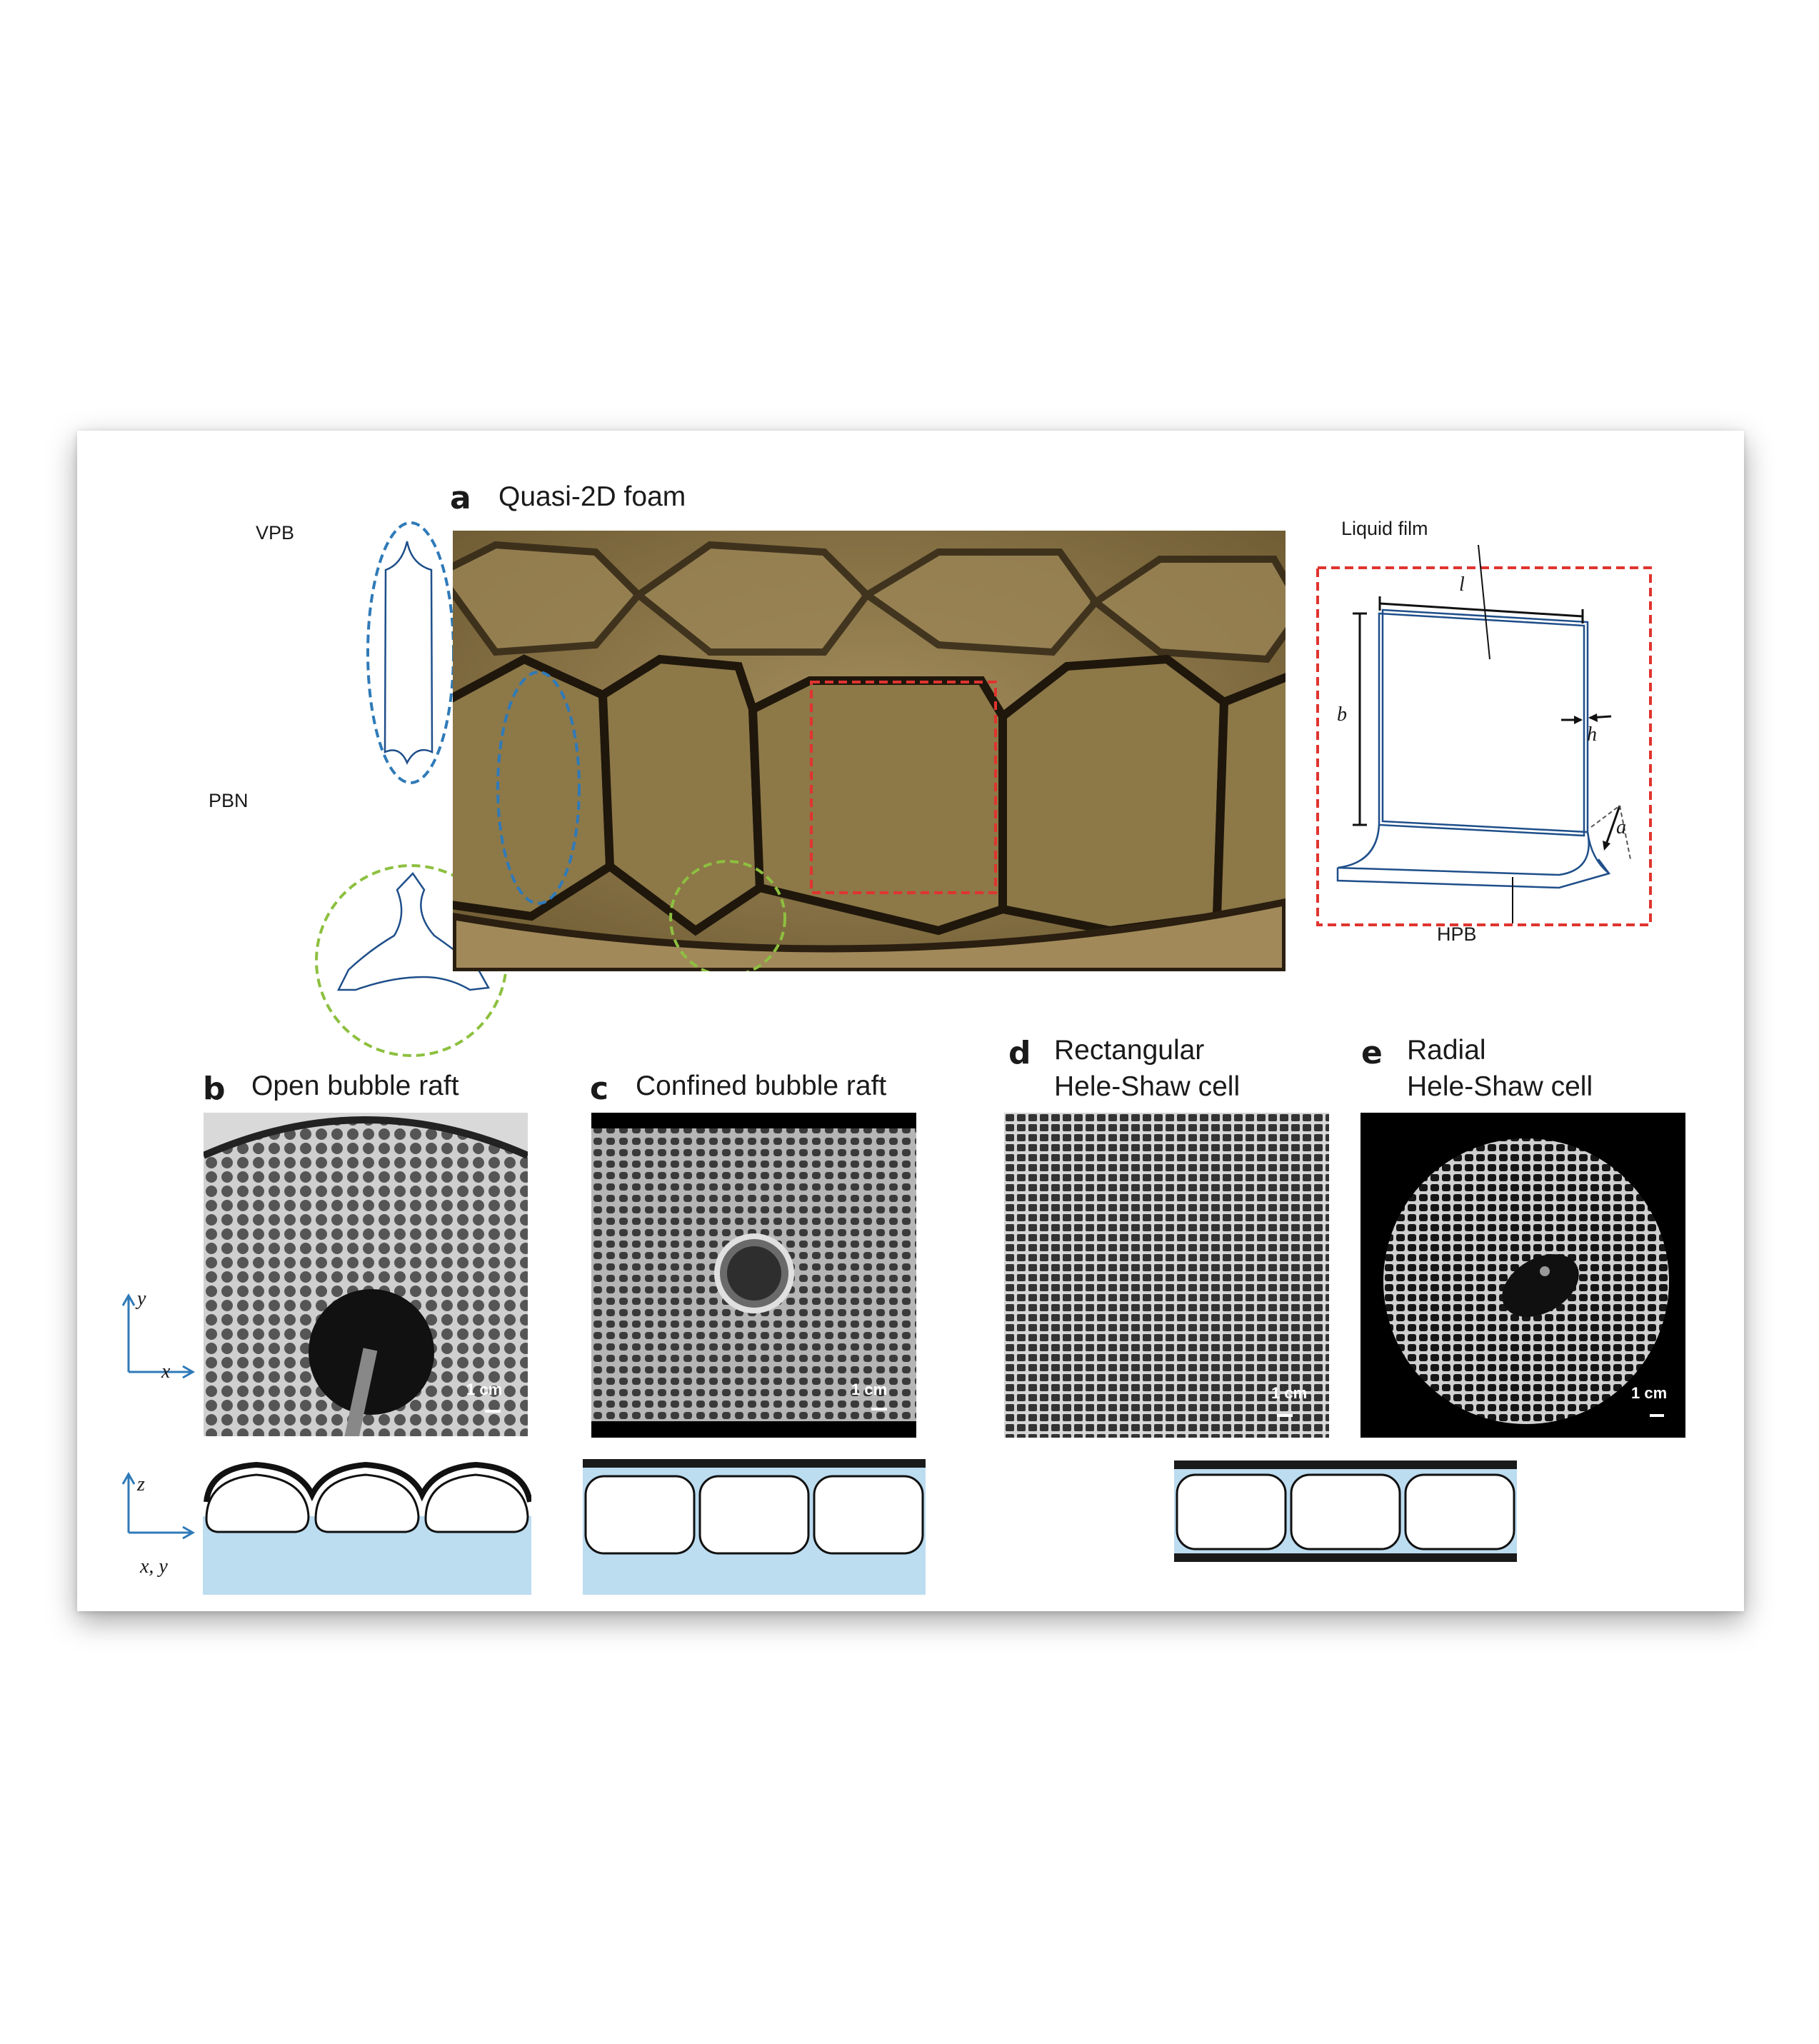  Describe the element at coordinates (1523, 1275) in the screenshot. I see `radial-hele-shaw-photo` at that location.